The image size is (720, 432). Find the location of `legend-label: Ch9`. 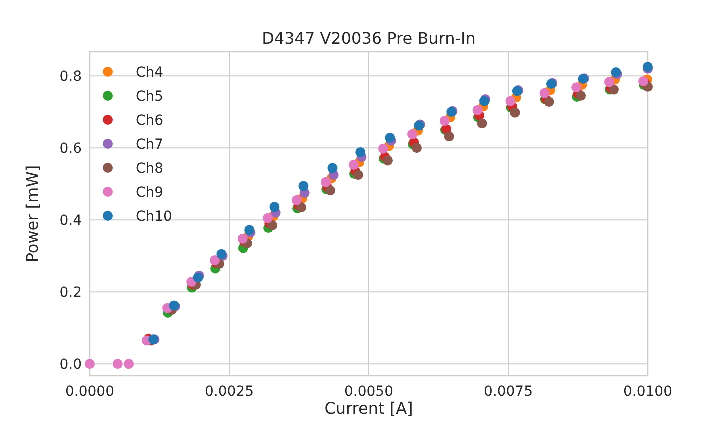

legend-label: Ch9 is located at coordinates (150, 193).